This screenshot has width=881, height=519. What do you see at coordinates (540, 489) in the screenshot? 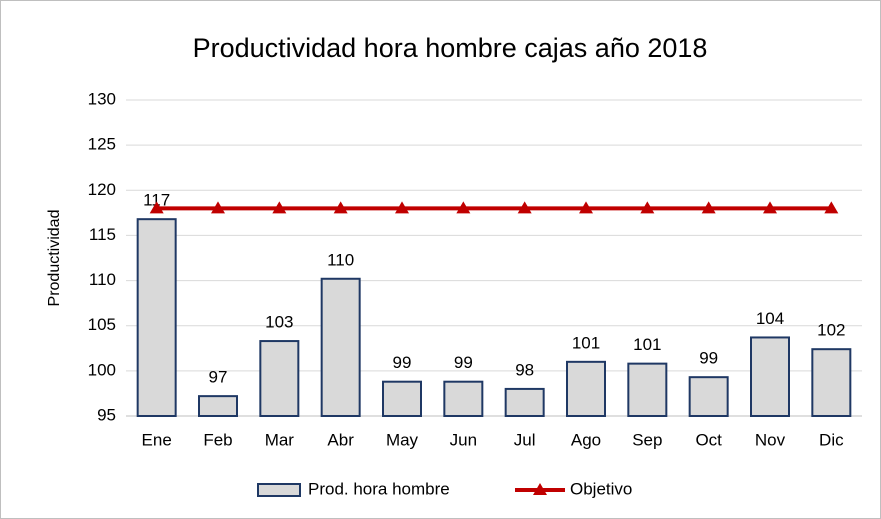
I see `legend-marker` at bounding box center [540, 489].